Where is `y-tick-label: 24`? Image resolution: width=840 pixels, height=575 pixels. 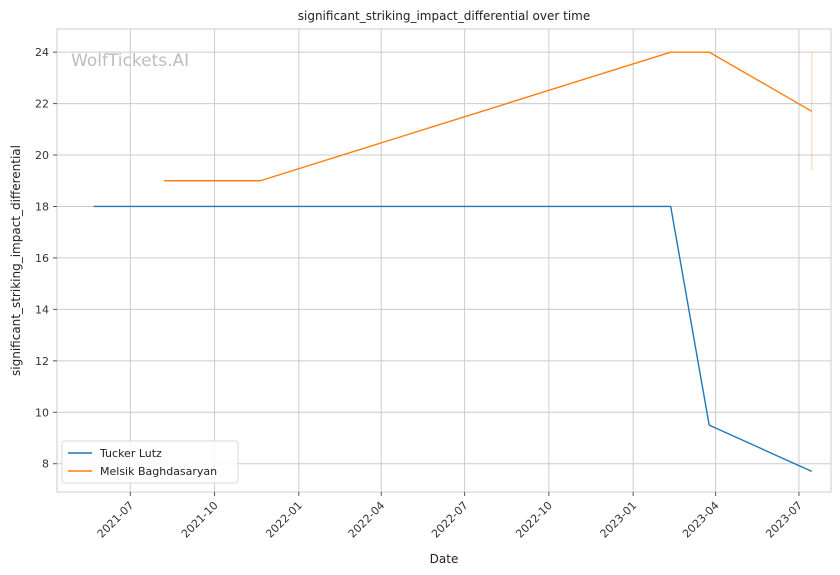 y-tick-label: 24 is located at coordinates (42, 52).